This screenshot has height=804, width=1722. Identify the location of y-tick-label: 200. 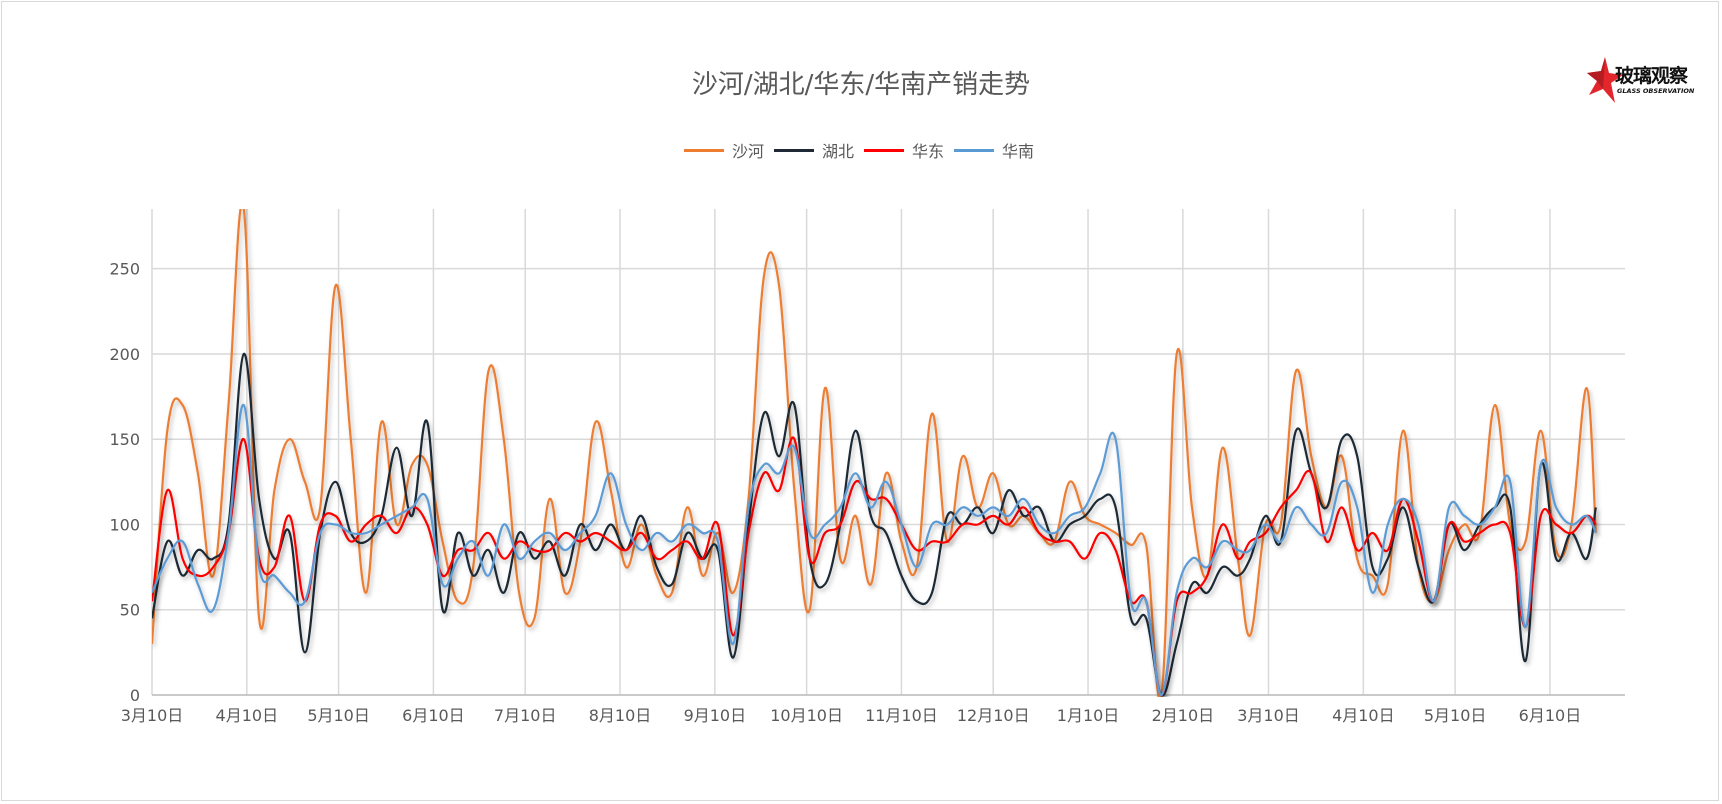
(124, 354).